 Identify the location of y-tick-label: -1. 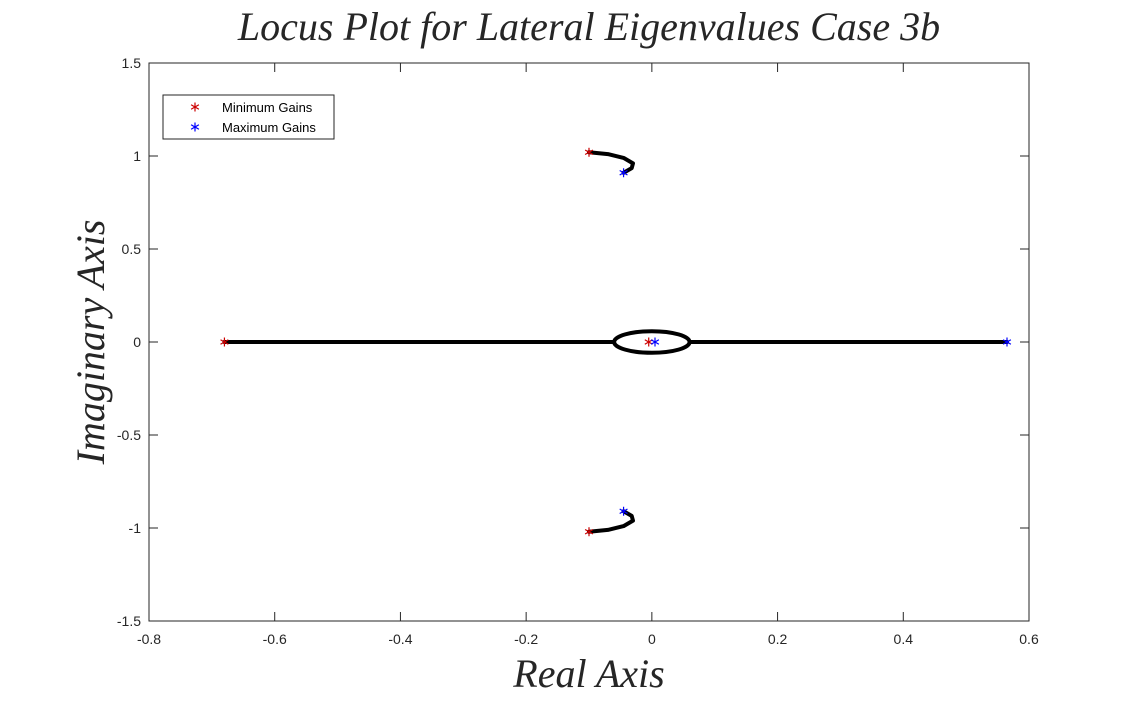
(135, 528).